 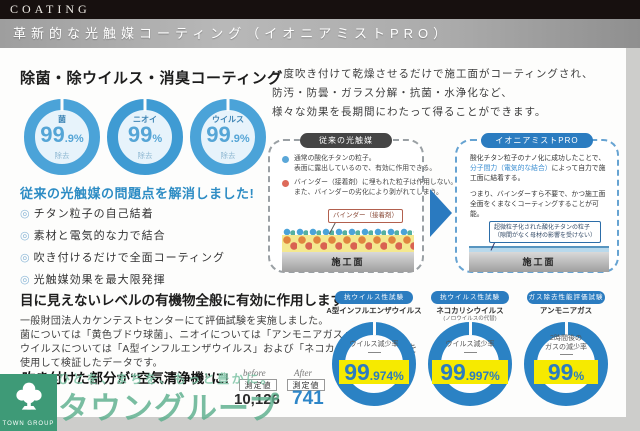 What do you see at coordinates (542, 228) in the screenshot?
I see `callout-line: 超微粒子化された酸化チタンの粒子` at bounding box center [542, 228].